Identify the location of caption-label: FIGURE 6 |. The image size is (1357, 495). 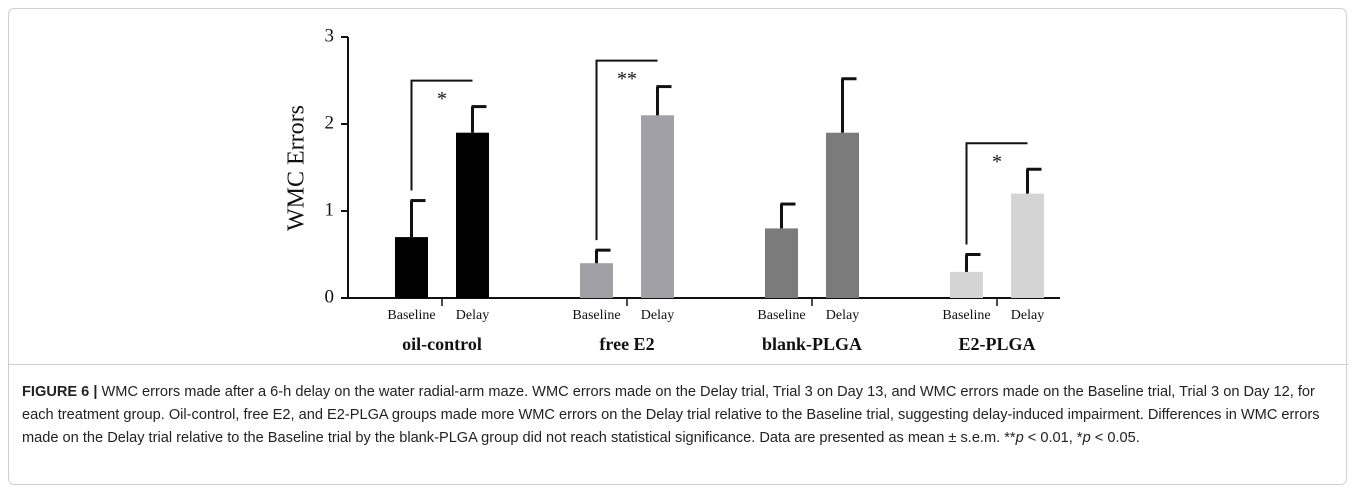
(60, 392).